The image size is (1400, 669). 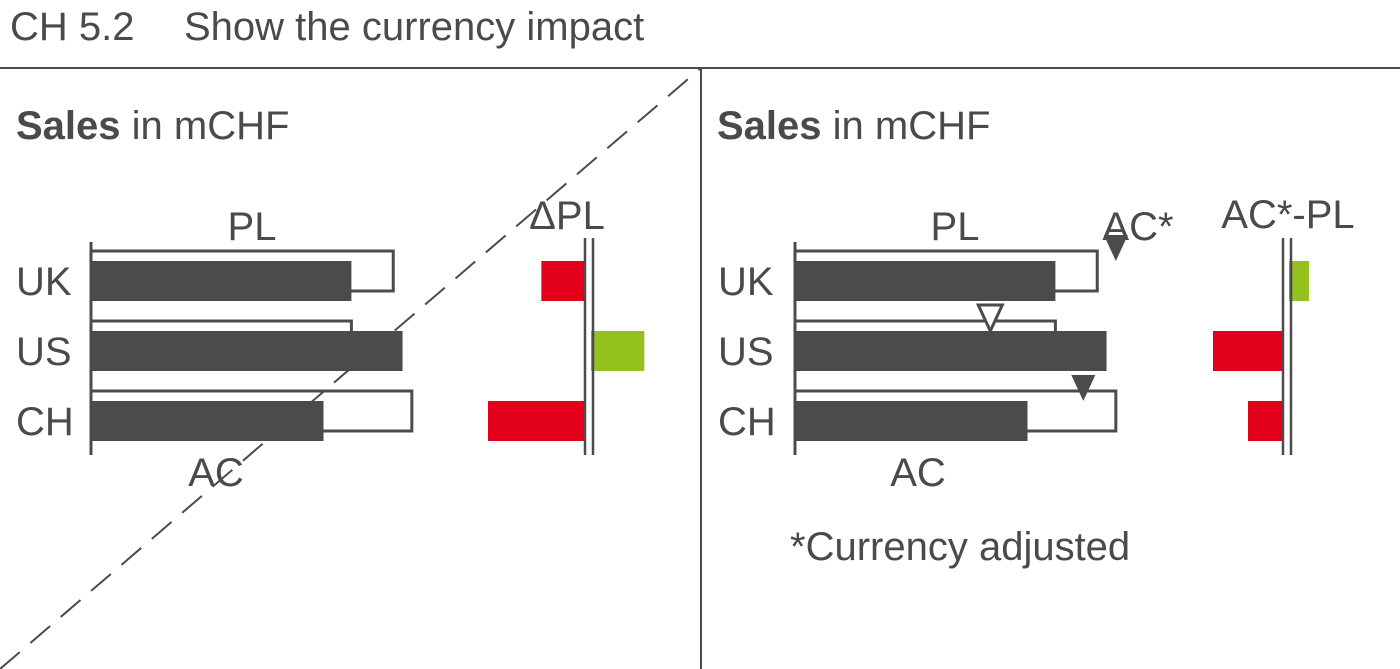 I want to click on left-category-label-uk: UK, so click(x=44, y=282).